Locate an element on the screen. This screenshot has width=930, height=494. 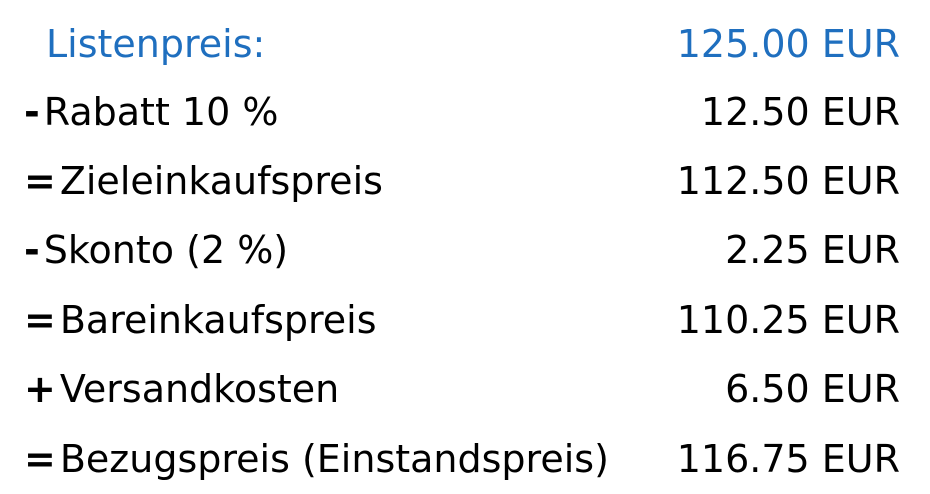
row-amount: 12.50 EUR is located at coordinates (800, 112).